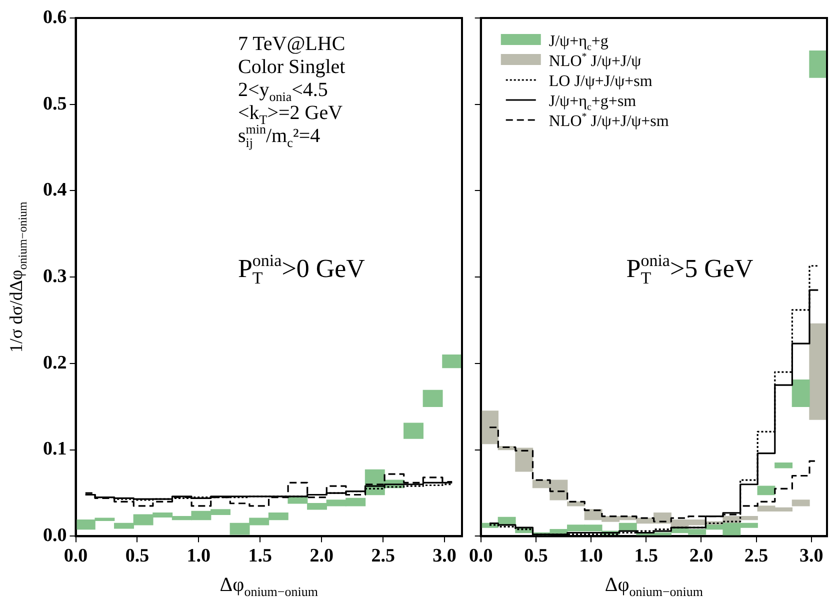 This screenshot has width=831, height=616. I want to click on legend-label: NLO* J/ψ+J/ψ, so click(595, 60).